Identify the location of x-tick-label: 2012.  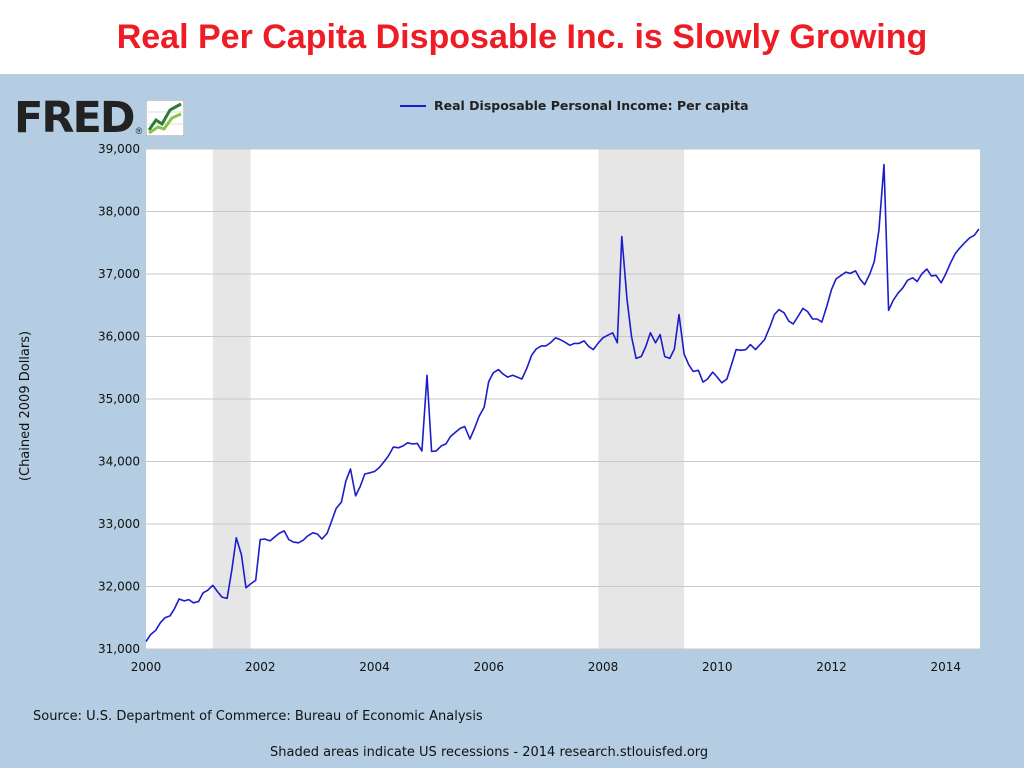
(831, 667).